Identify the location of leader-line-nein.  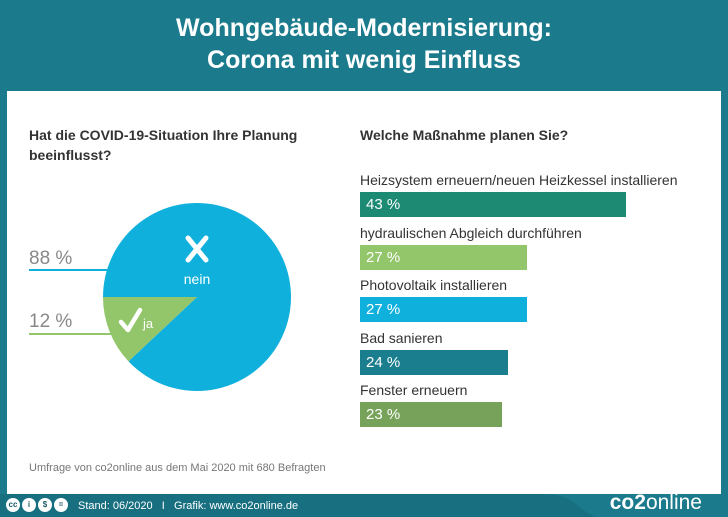
(69, 270).